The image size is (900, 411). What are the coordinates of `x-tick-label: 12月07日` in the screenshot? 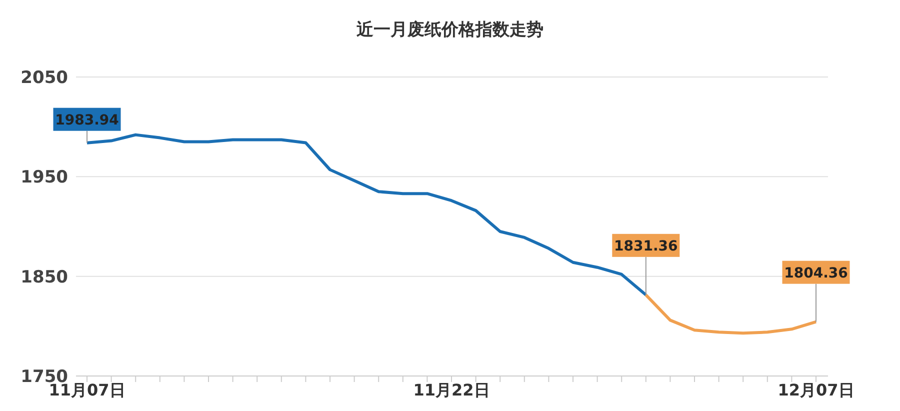 It's located at (816, 390).